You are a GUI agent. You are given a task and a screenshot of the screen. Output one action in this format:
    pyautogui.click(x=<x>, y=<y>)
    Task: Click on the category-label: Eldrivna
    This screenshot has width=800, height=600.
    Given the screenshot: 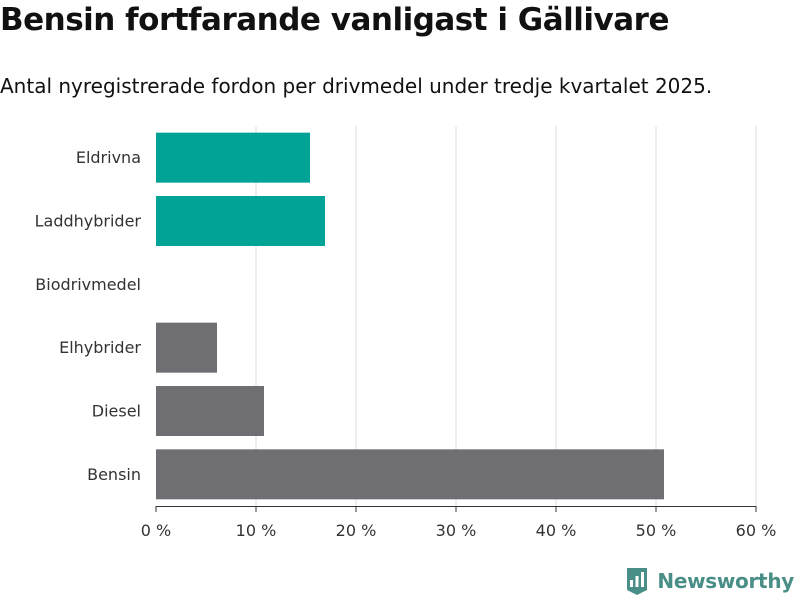 What is the action you would take?
    pyautogui.click(x=108, y=157)
    